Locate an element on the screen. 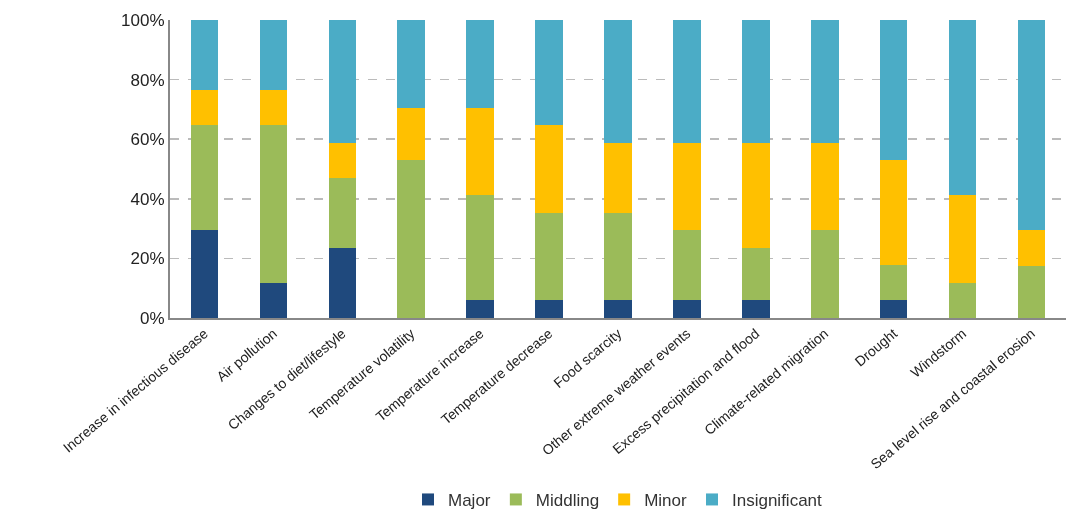 The height and width of the screenshot is (530, 1086). legend-label: Insignificant is located at coordinates (777, 501).